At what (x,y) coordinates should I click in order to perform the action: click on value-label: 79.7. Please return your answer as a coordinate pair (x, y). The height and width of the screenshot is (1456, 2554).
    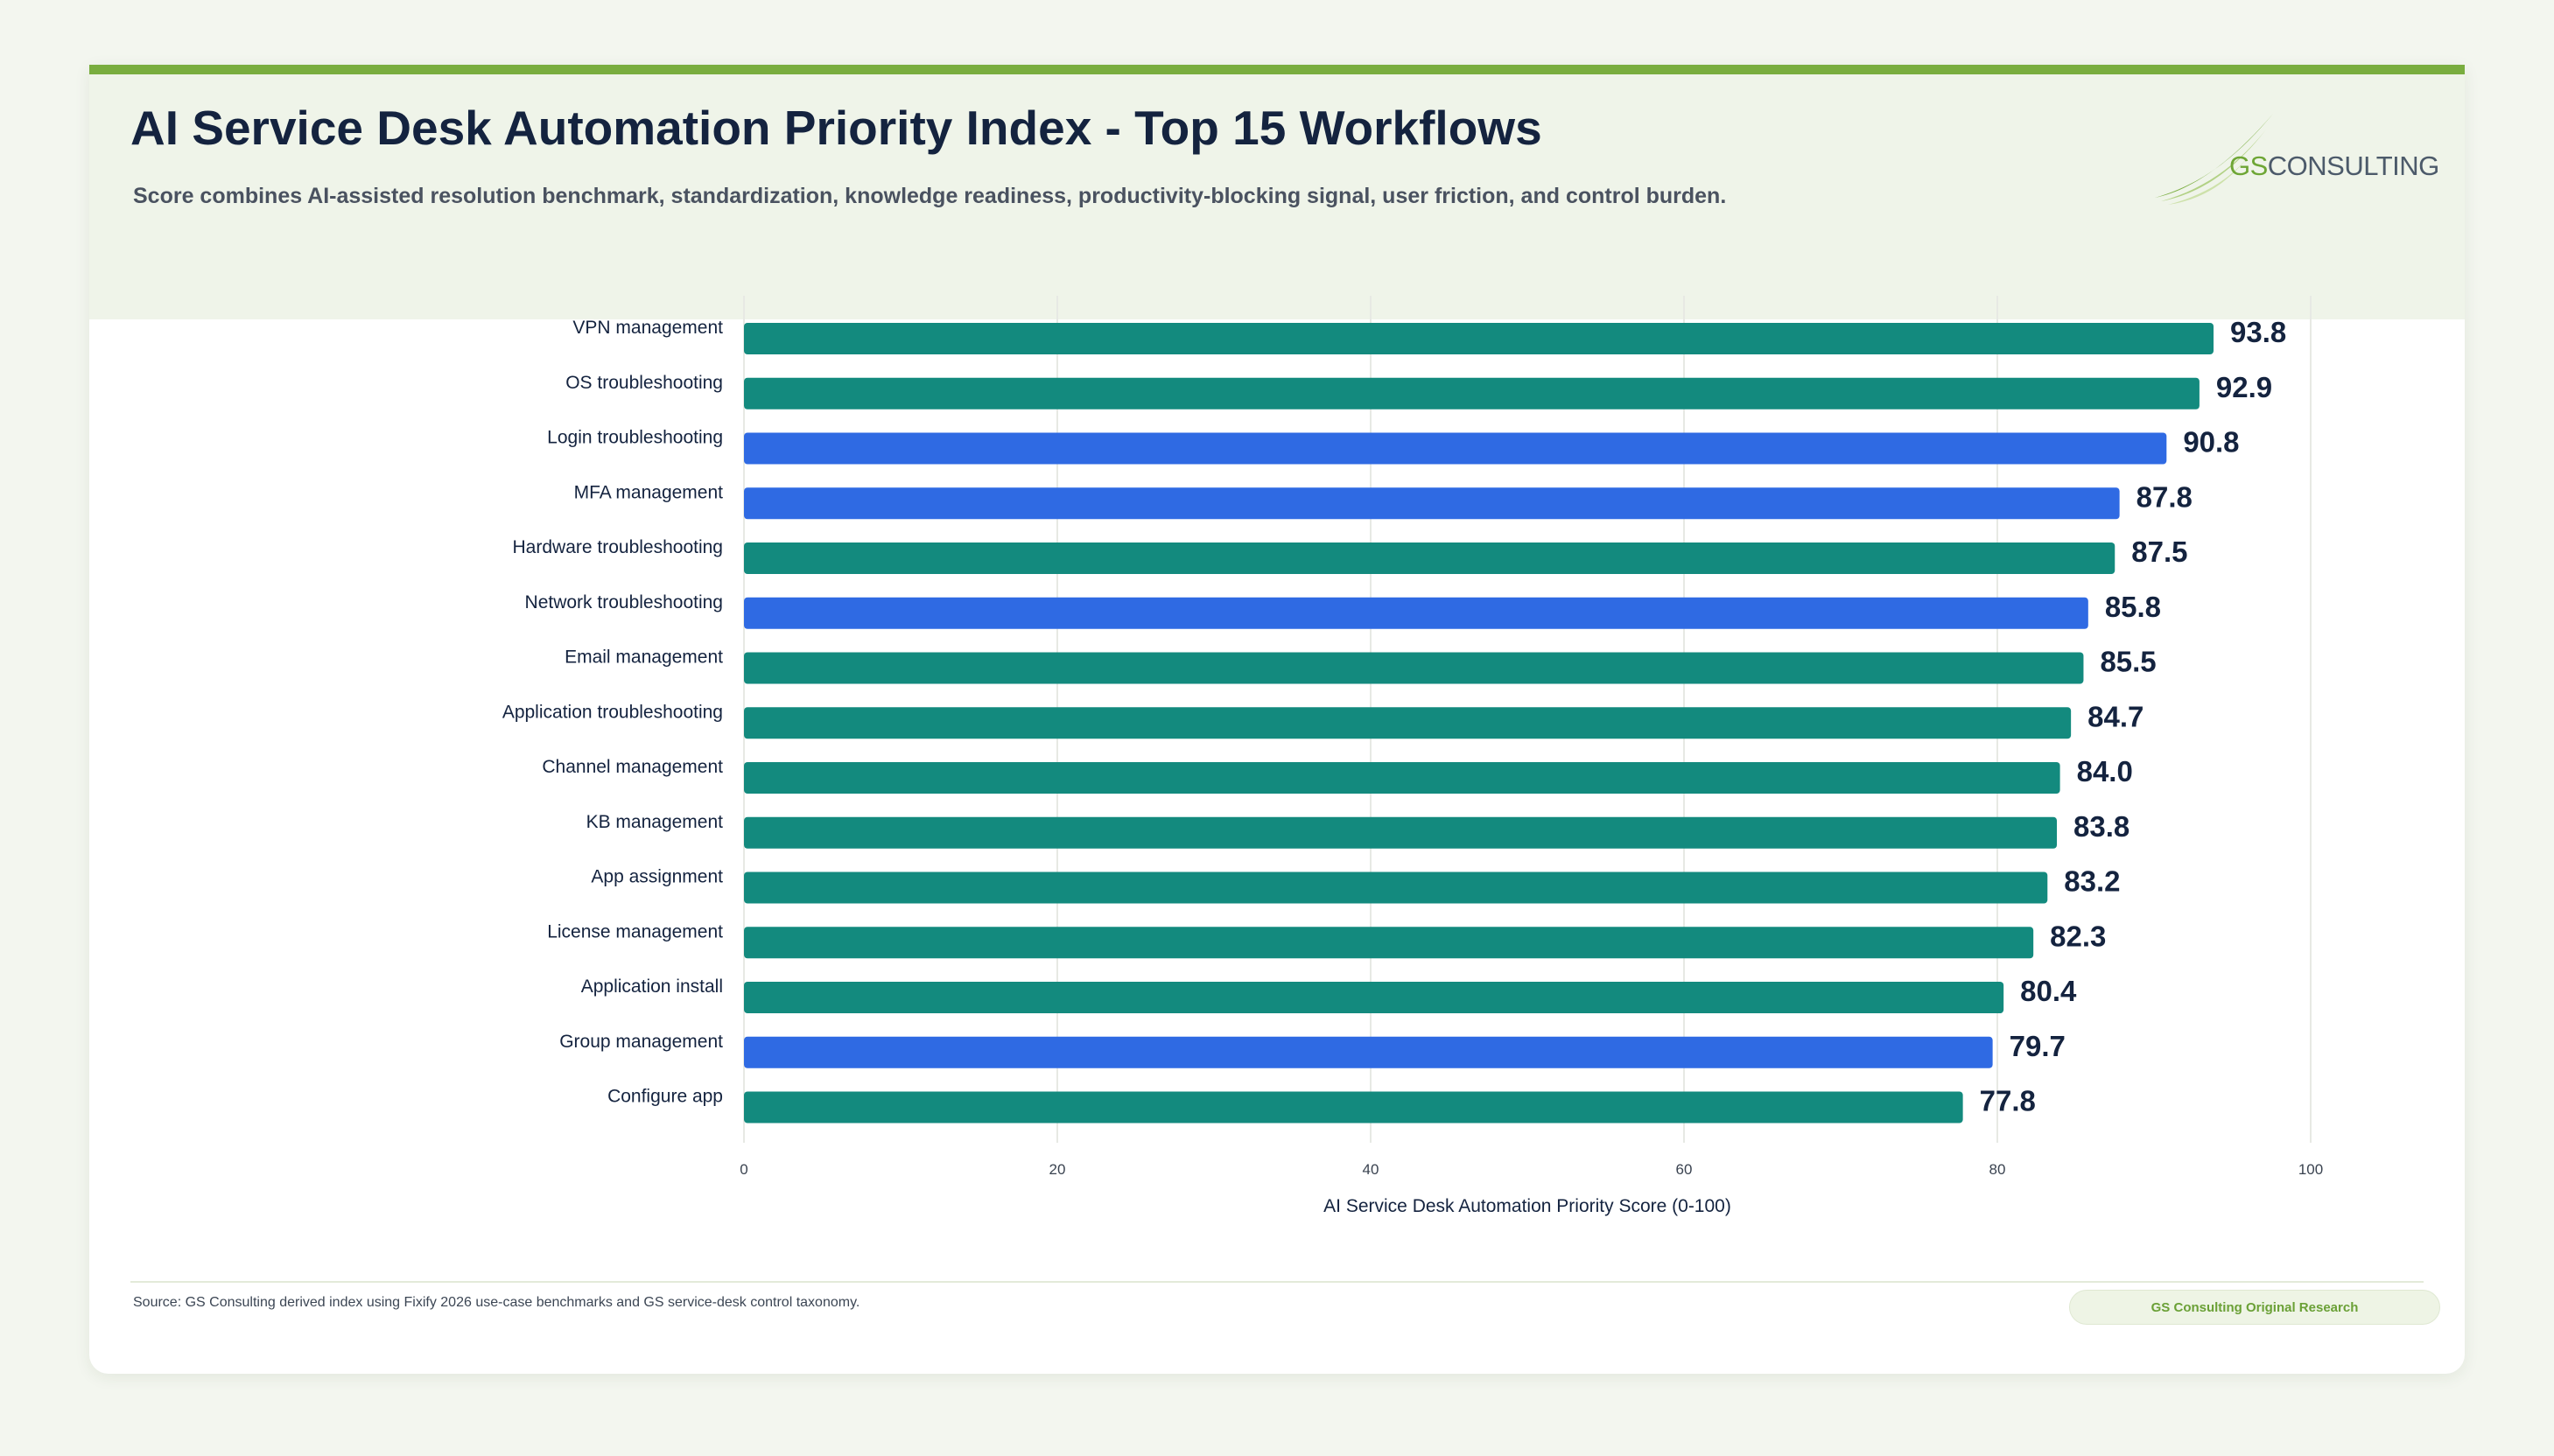
    Looking at the image, I should click on (2038, 1046).